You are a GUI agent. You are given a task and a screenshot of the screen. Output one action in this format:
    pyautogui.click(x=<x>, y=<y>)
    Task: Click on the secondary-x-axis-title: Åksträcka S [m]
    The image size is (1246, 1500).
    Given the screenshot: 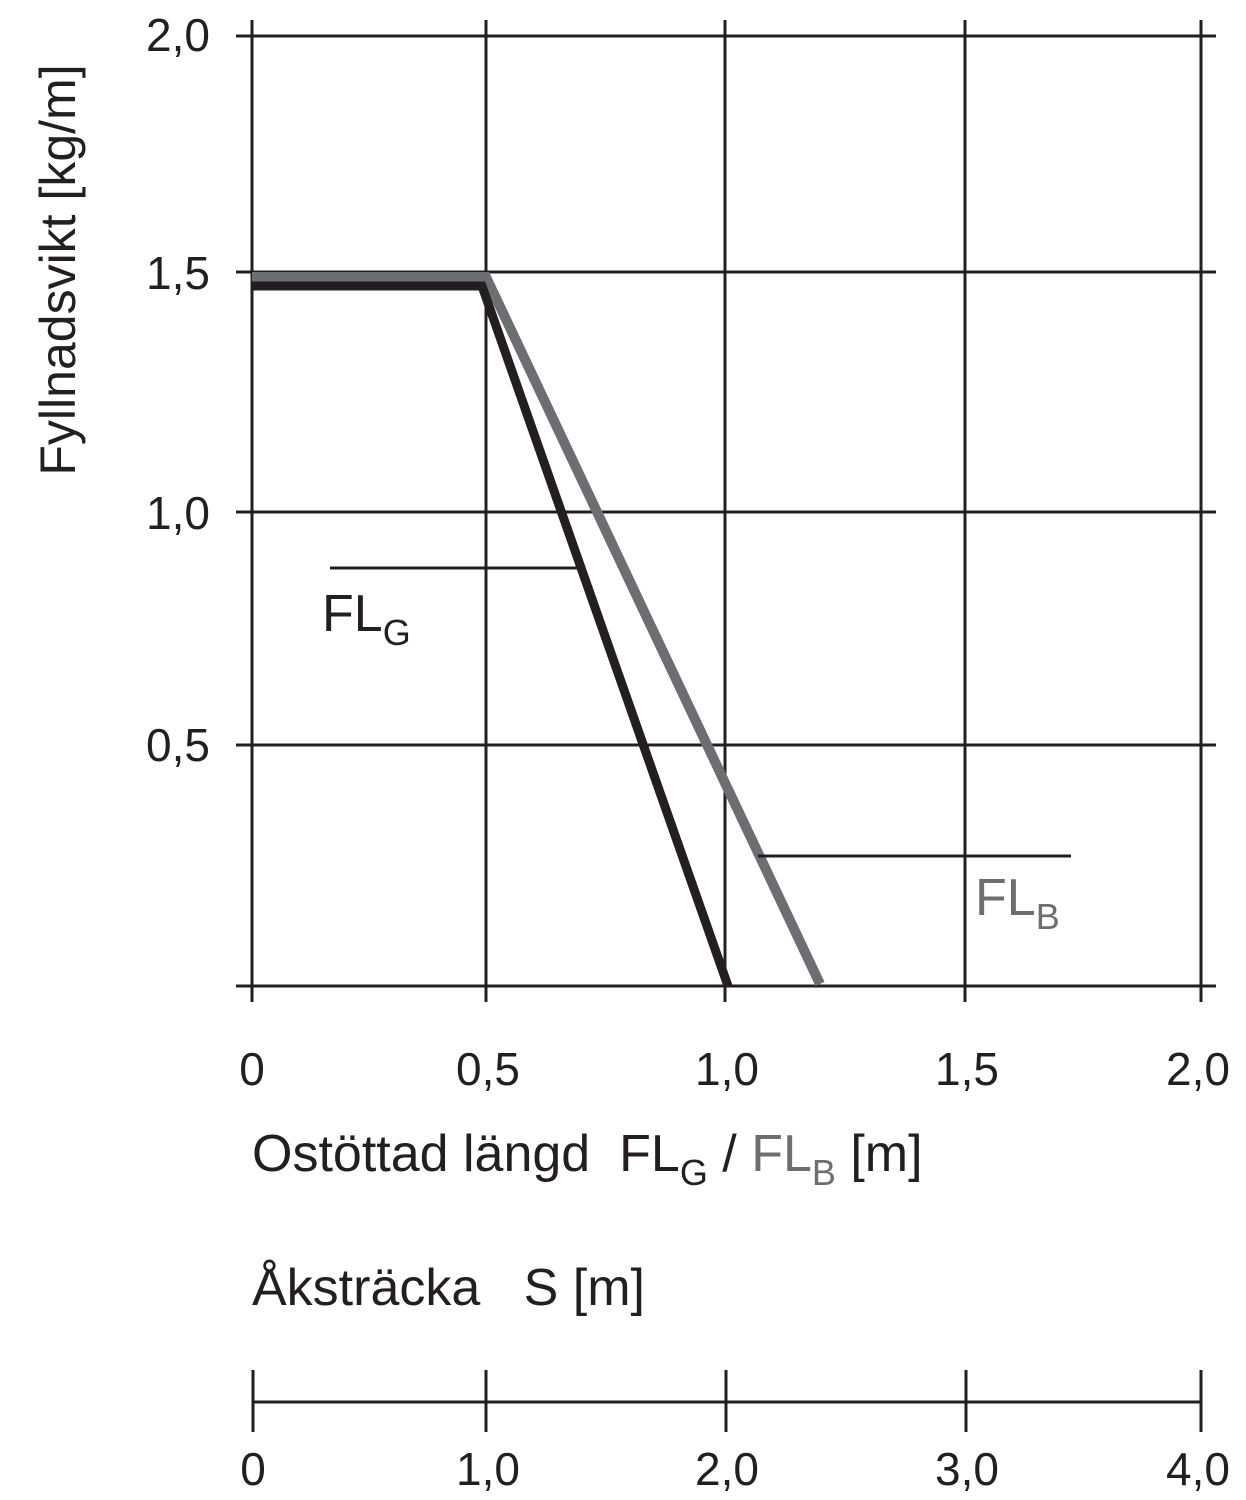 What is the action you would take?
    pyautogui.click(x=448, y=1288)
    